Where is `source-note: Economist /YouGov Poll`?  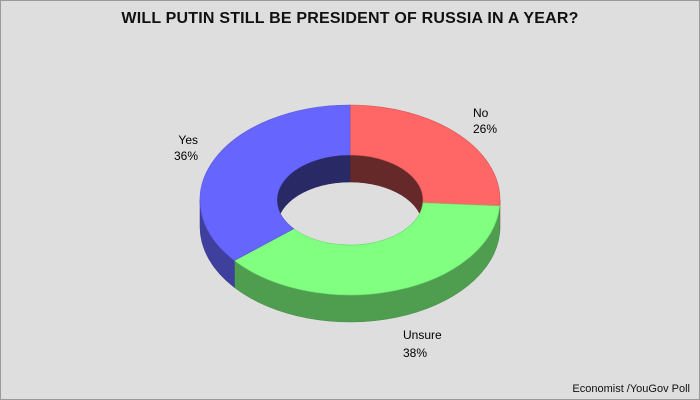 source-note: Economist /YouGov Poll is located at coordinates (631, 389).